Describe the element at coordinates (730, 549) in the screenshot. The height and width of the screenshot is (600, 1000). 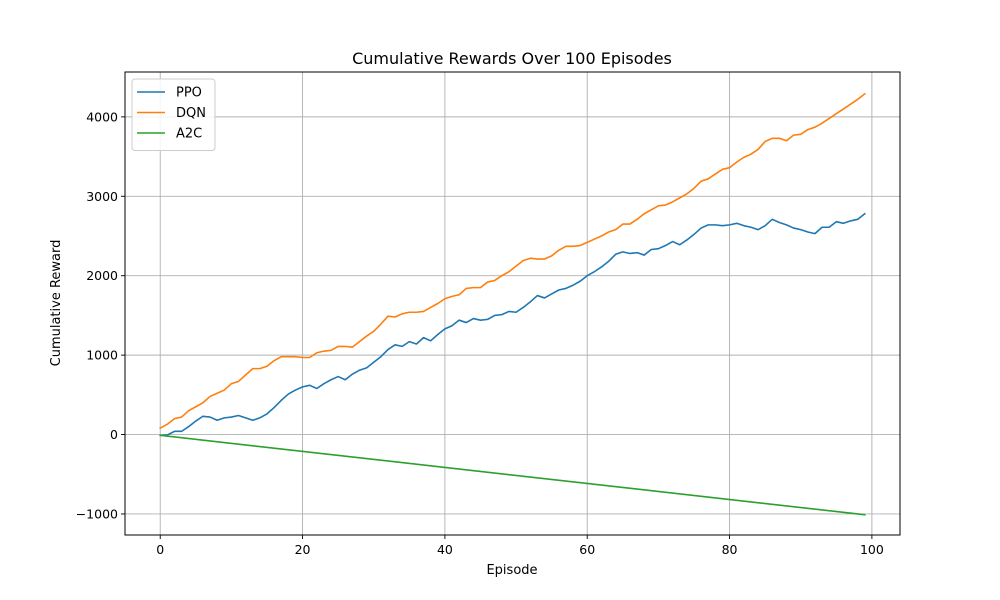
I see `x-tick-label: 80` at that location.